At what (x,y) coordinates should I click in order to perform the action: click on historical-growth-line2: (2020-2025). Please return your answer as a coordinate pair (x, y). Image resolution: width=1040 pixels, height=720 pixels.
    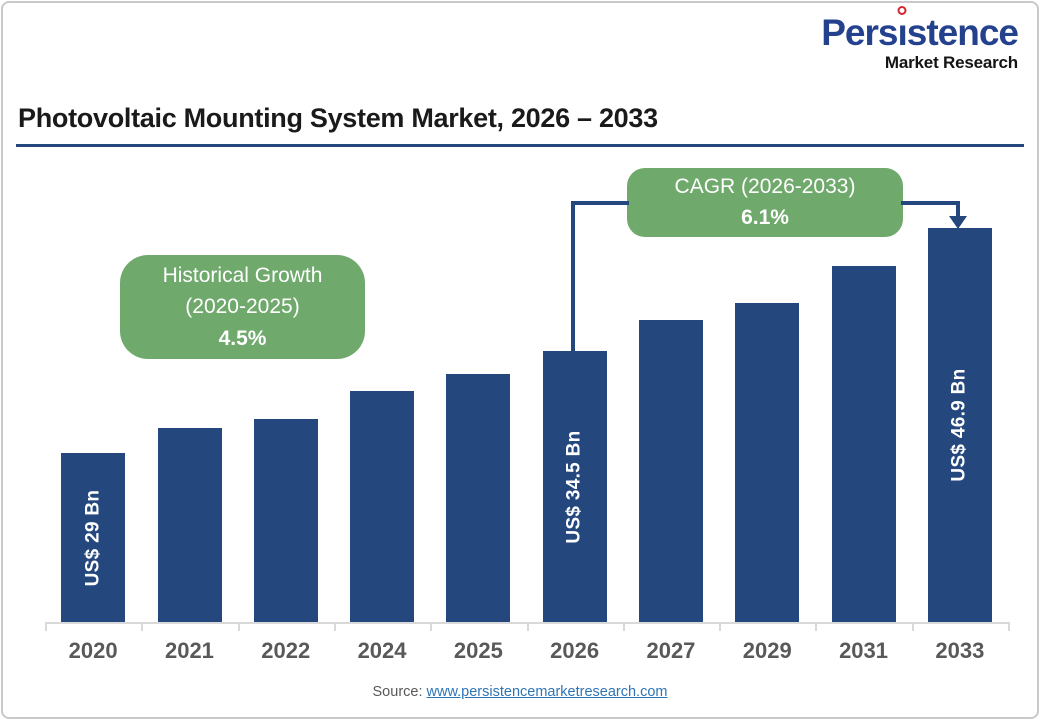
    Looking at the image, I should click on (242, 307).